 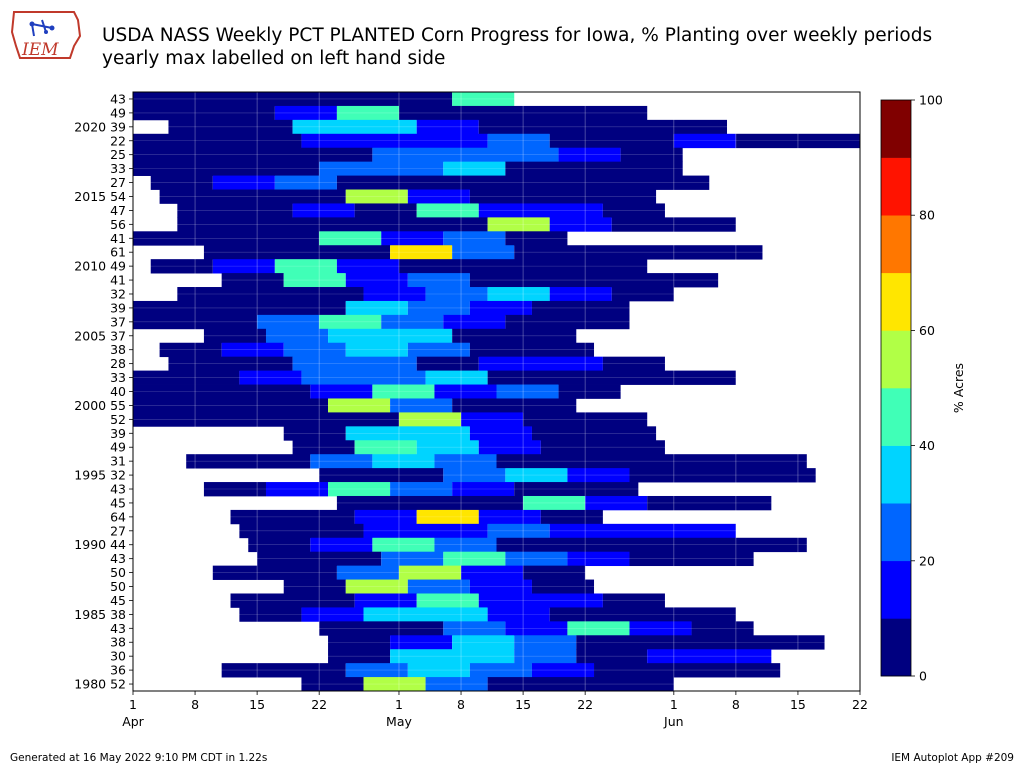 I want to click on cell-1995, so click(x=598, y=475).